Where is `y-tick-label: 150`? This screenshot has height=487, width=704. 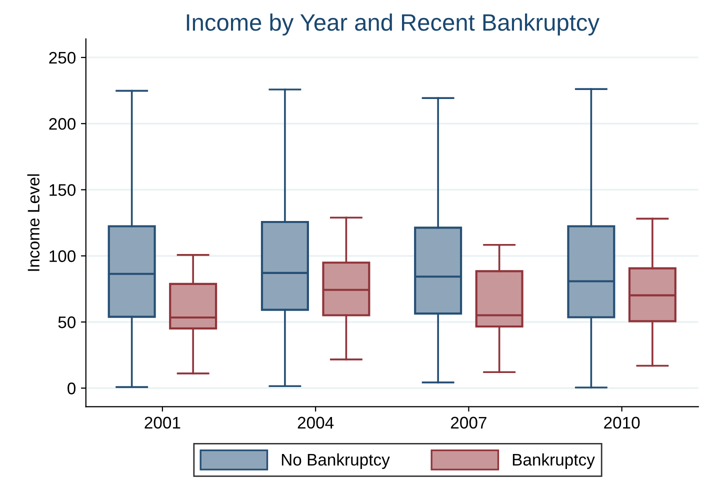 y-tick-label: 150 is located at coordinates (63, 190).